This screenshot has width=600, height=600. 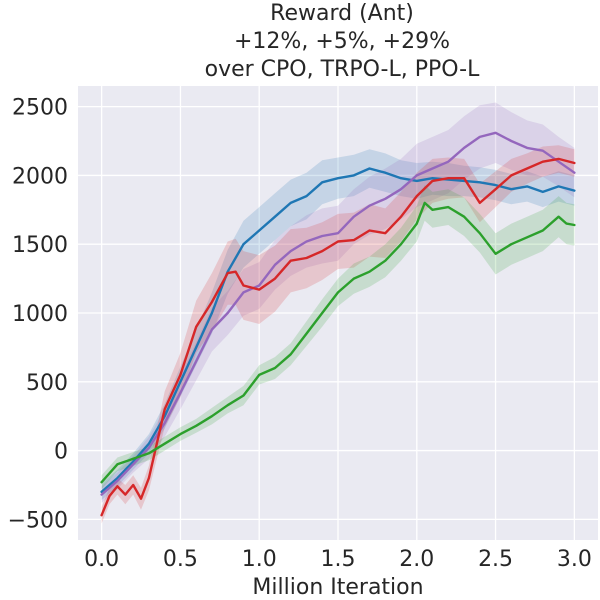 I want to click on title-line-1: Reward (Ant), so click(x=342, y=13).